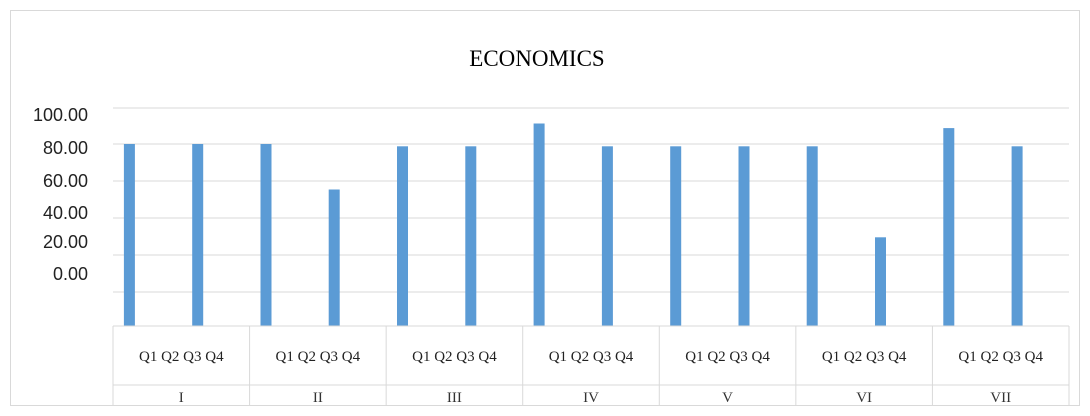 The image size is (1090, 416). I want to click on y-tick-label: 100.00, so click(60, 115).